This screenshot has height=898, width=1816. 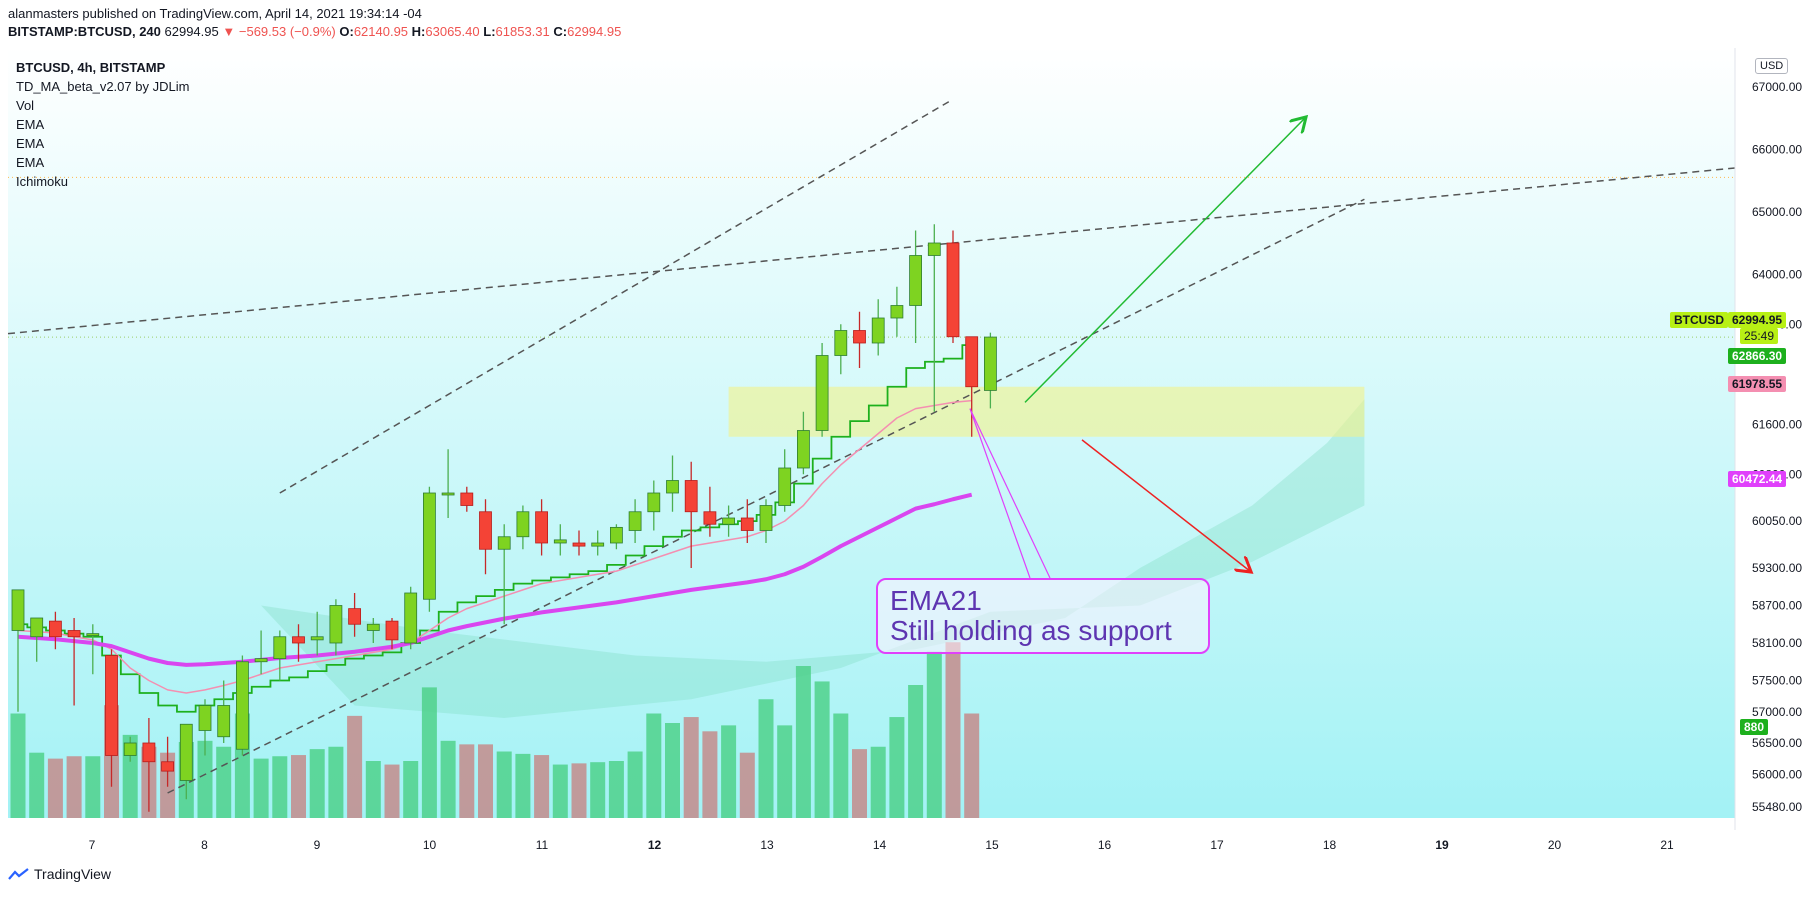 I want to click on annotation-line-1: EMA21, so click(x=936, y=600).